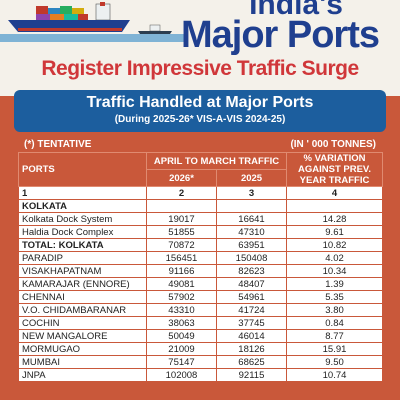 This screenshot has width=400, height=400. Describe the element at coordinates (251, 219) in the screenshot. I see `value-2025-cell: 16641` at that location.